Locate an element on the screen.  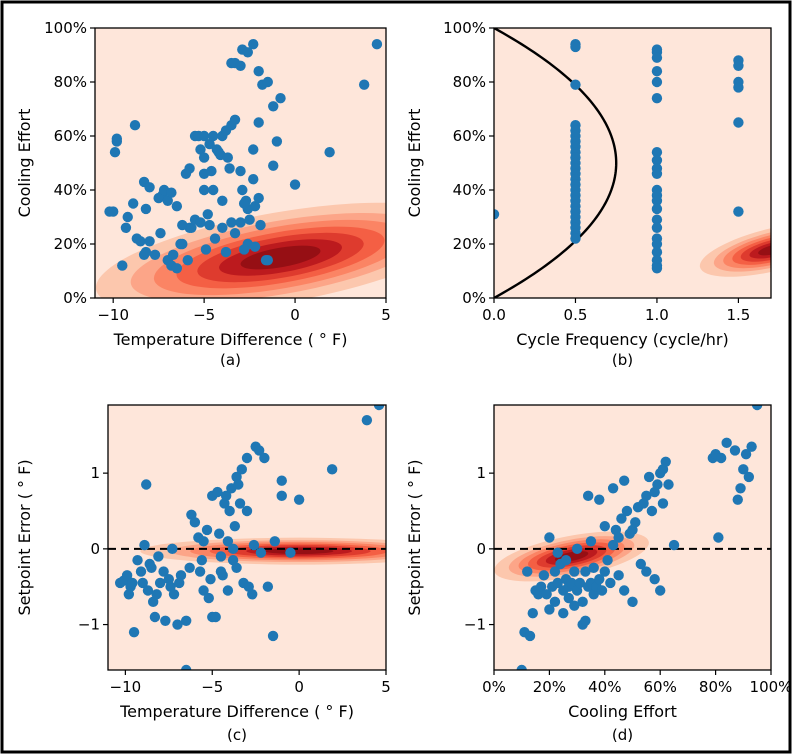
y-tick-label: 100% is located at coordinates (464, 28).